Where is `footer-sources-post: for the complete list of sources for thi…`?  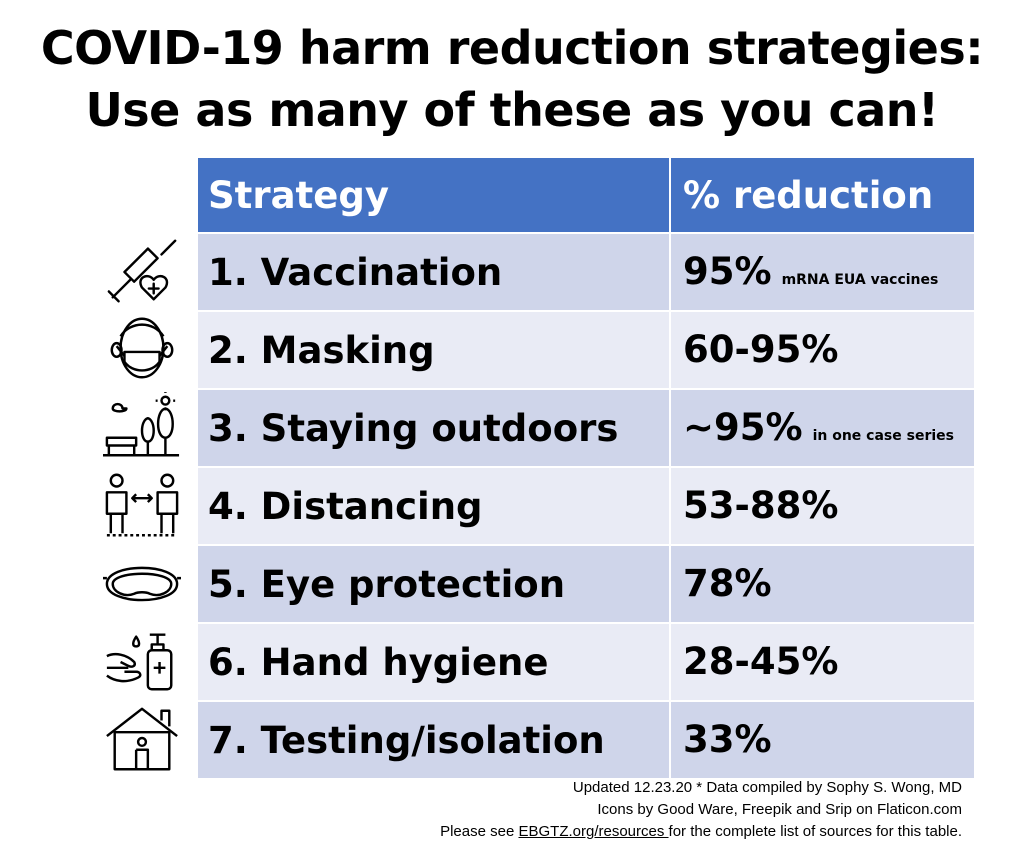 footer-sources-post: for the complete list of sources for thi… is located at coordinates (815, 831).